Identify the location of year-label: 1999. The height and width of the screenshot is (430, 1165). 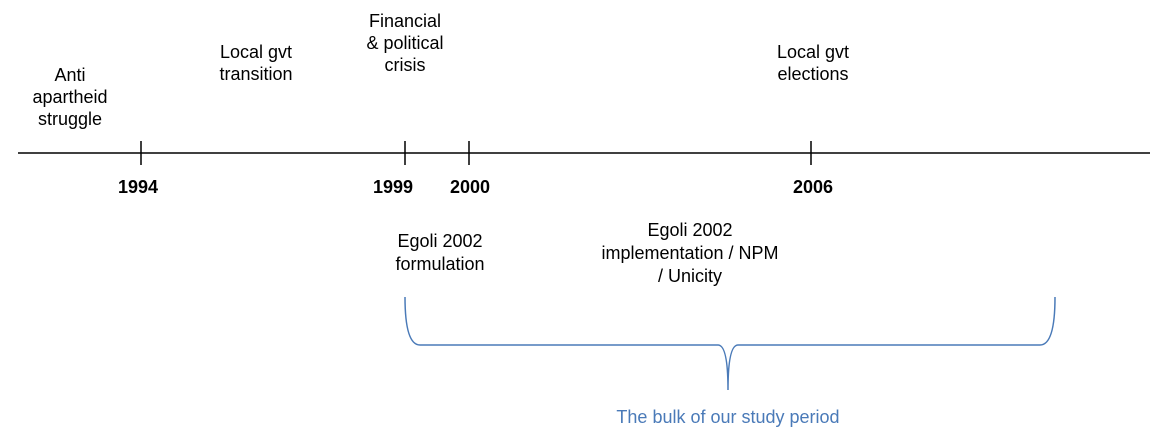
(393, 187).